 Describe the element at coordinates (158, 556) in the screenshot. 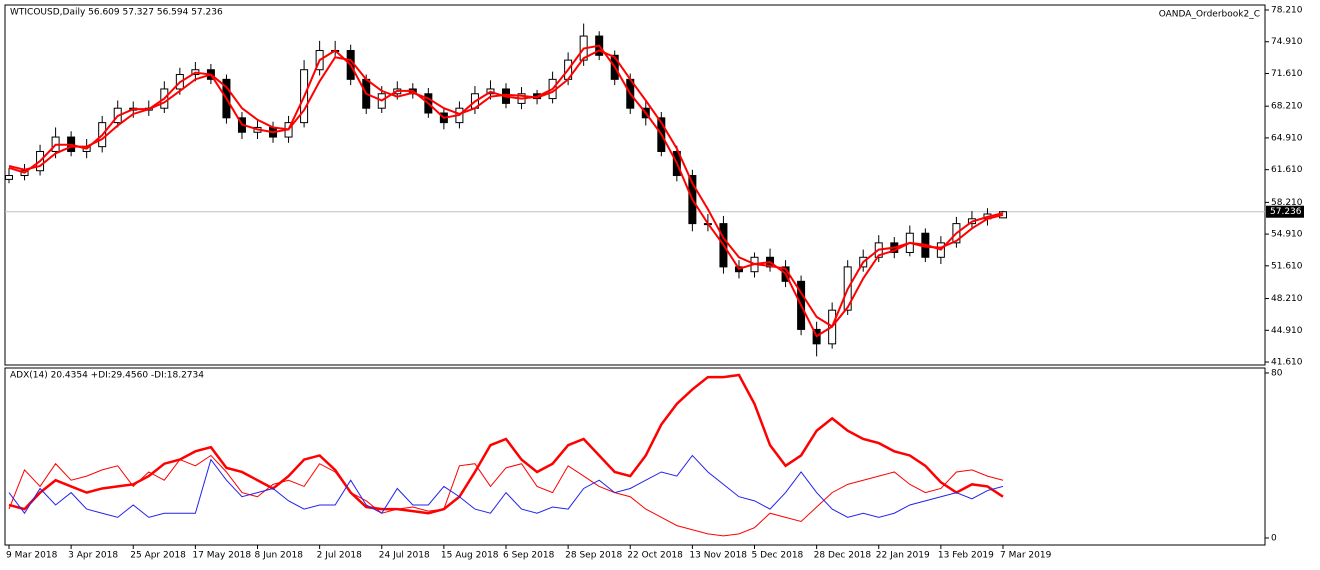

I see `x-tick-label: 25 Apr 2018` at that location.